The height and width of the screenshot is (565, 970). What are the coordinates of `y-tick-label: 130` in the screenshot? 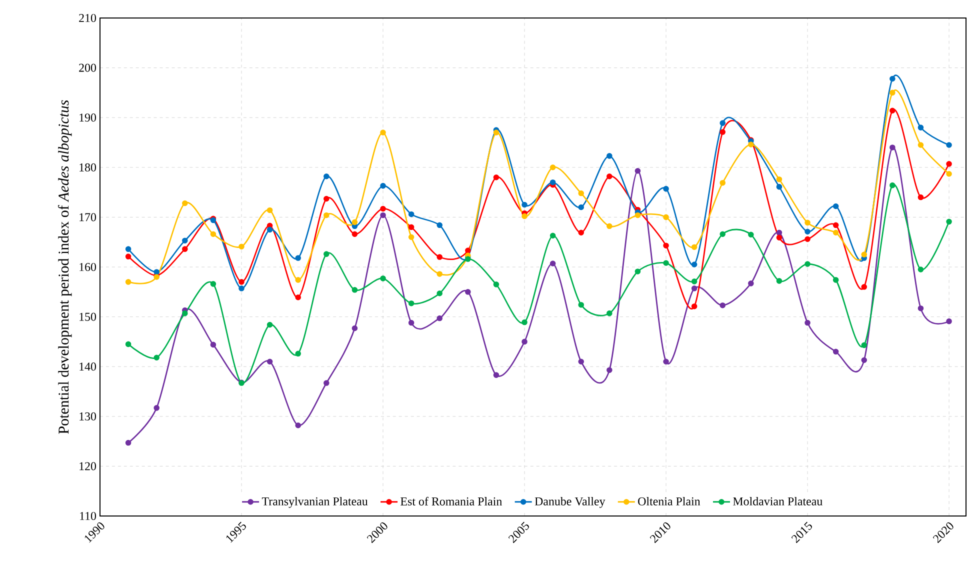 It's located at (88, 416).